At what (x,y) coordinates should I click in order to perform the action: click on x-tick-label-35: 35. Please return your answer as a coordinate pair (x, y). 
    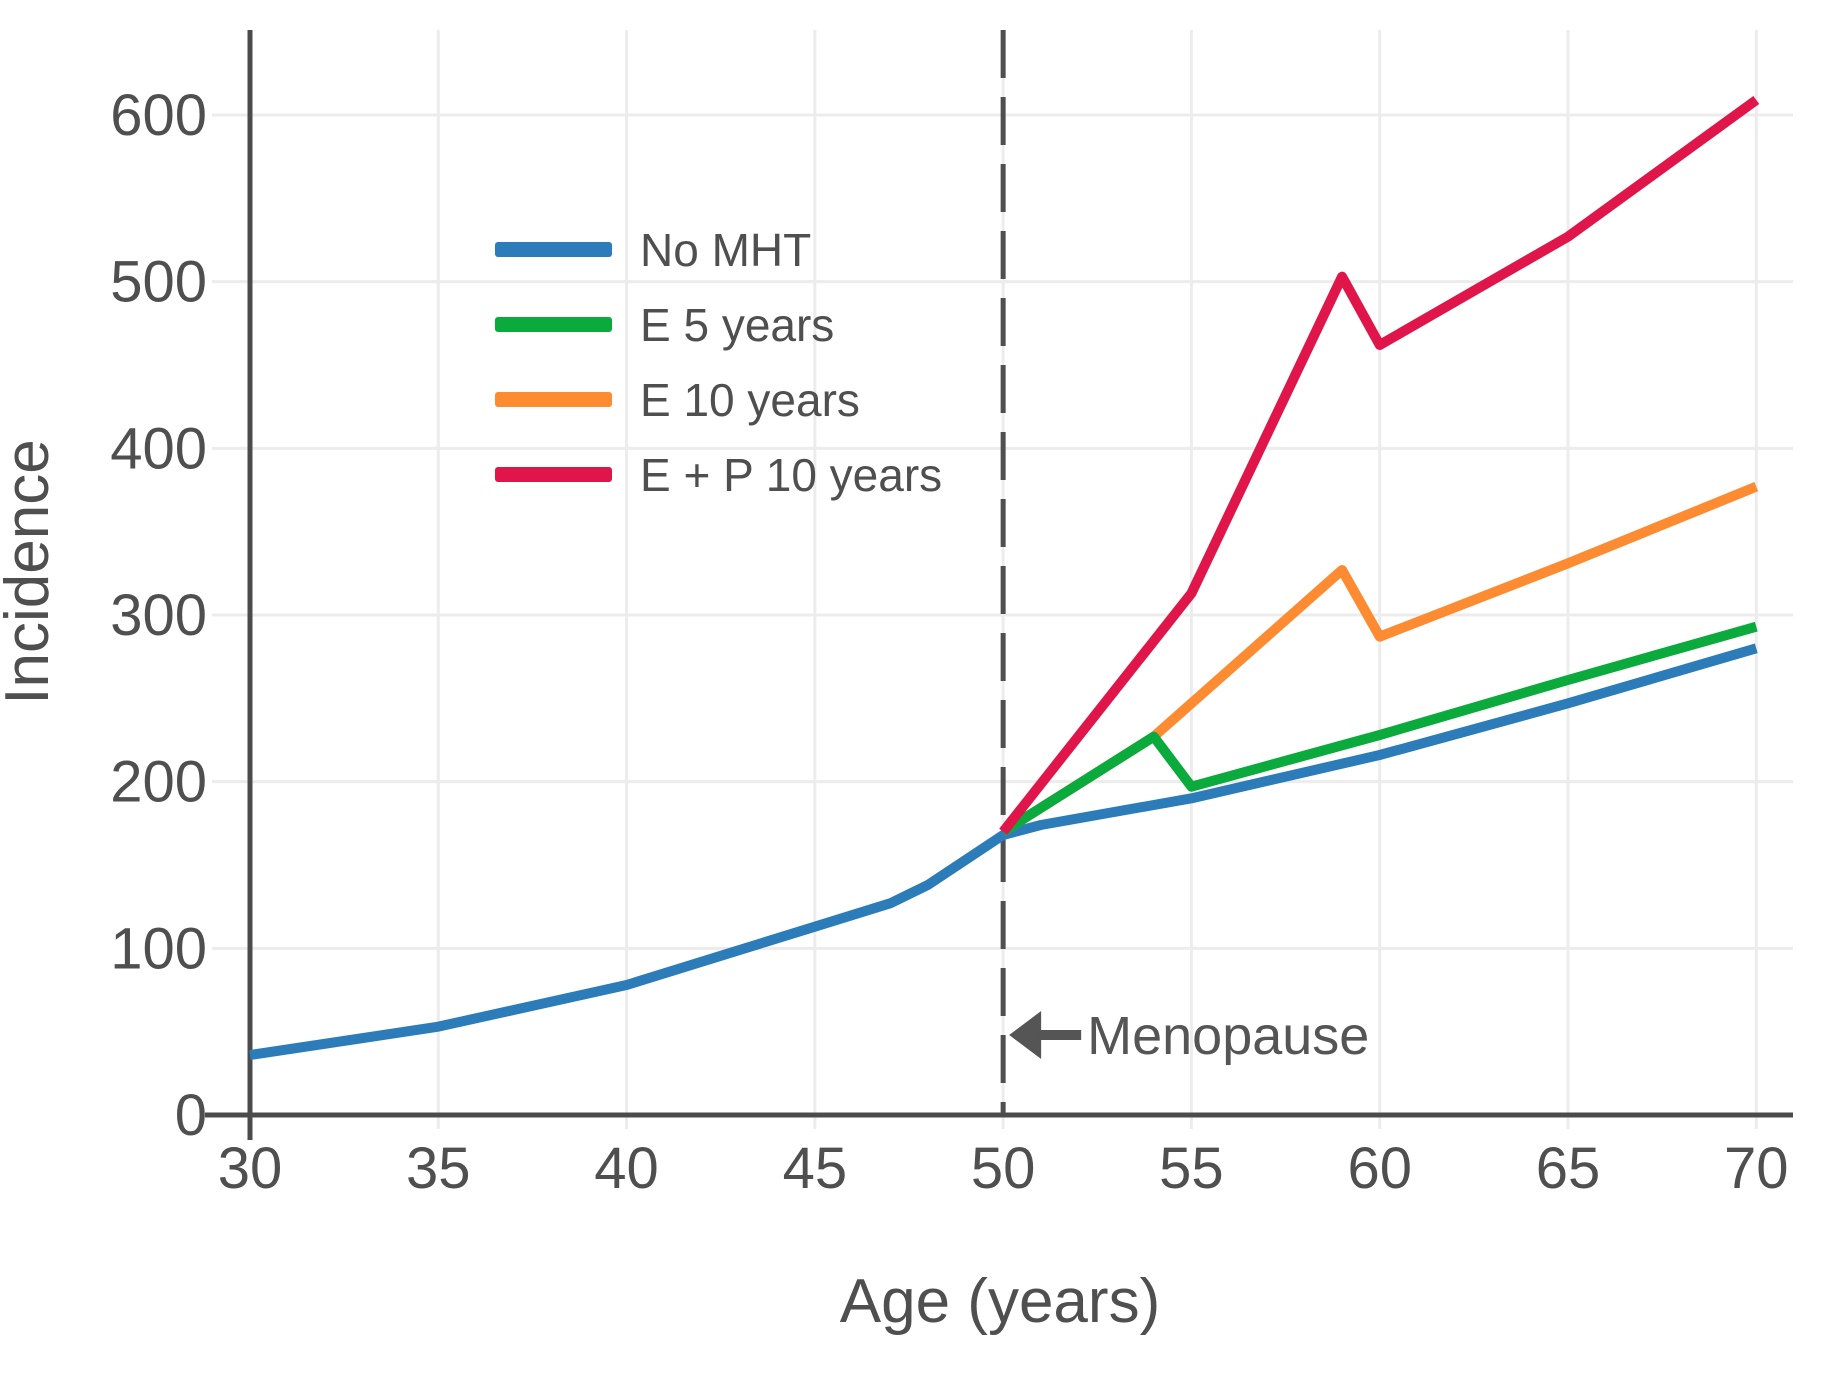
    Looking at the image, I should click on (438, 1168).